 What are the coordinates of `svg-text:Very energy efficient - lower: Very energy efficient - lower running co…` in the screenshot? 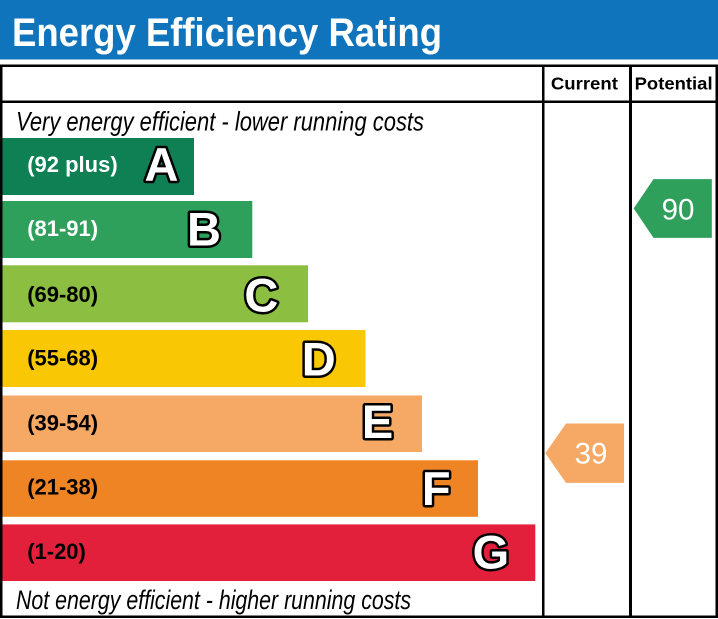 It's located at (220, 122).